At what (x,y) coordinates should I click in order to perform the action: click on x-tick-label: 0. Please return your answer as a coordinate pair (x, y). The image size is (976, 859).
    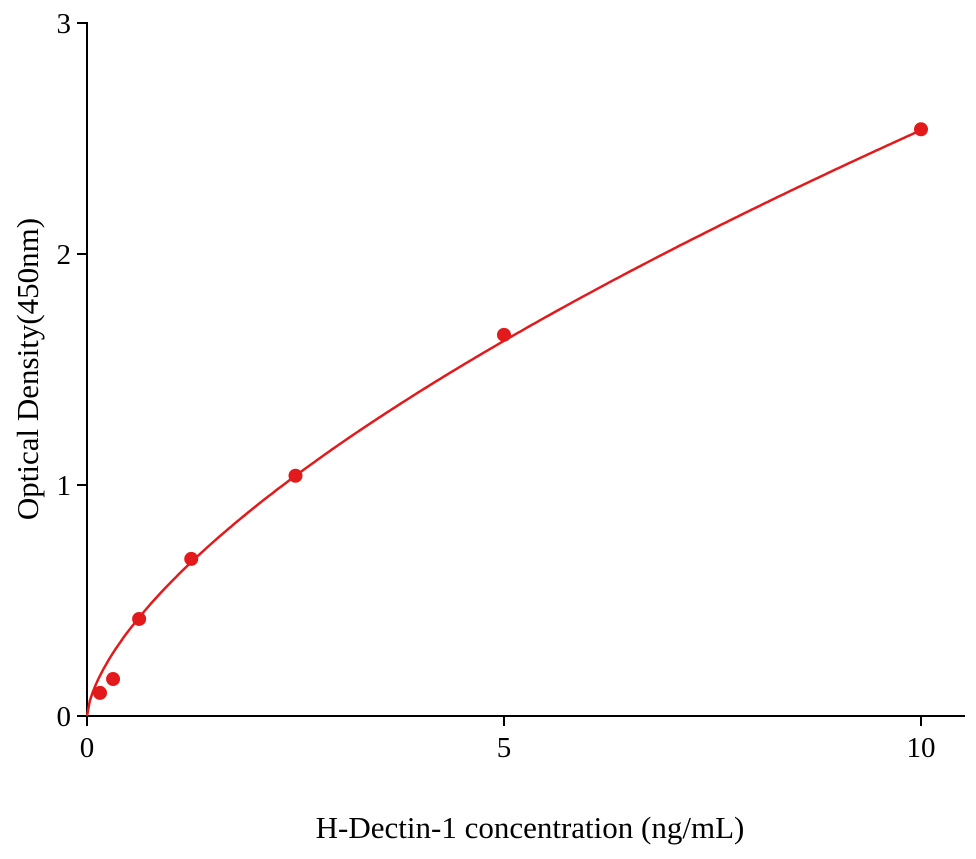
    Looking at the image, I should click on (87, 748).